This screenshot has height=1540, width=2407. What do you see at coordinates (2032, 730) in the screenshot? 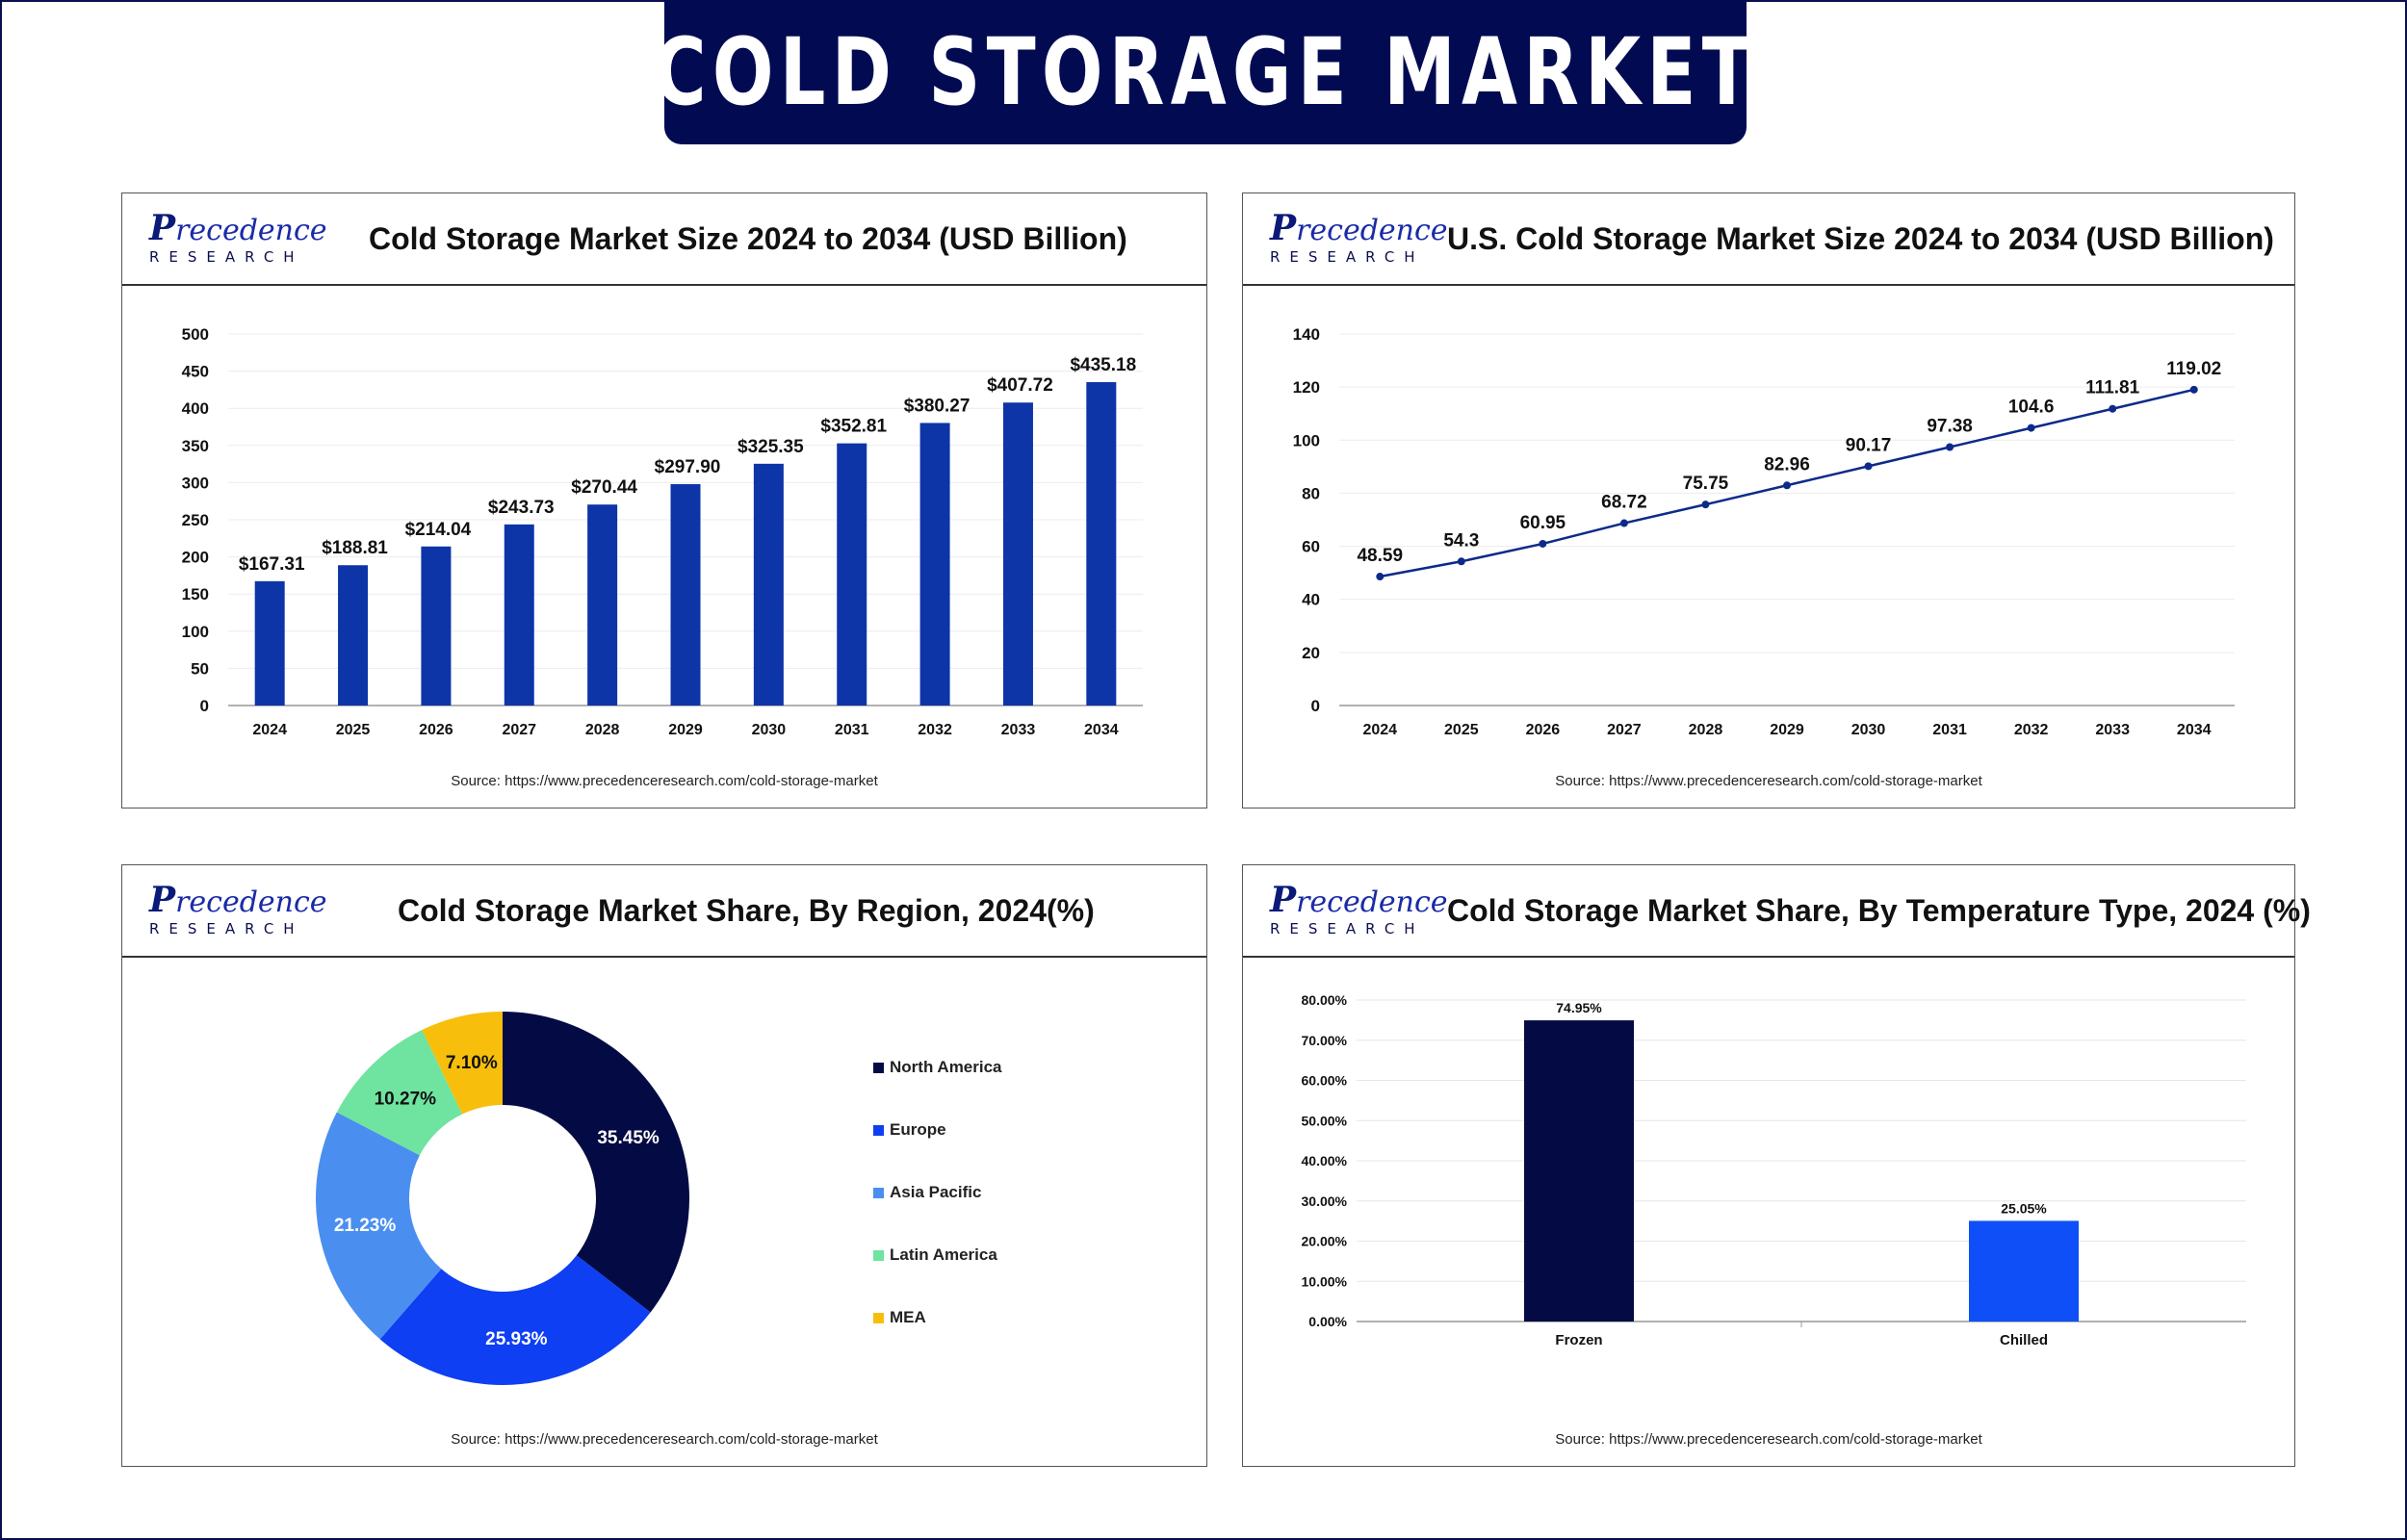
I see `x-tick-label: 2032` at bounding box center [2032, 730].